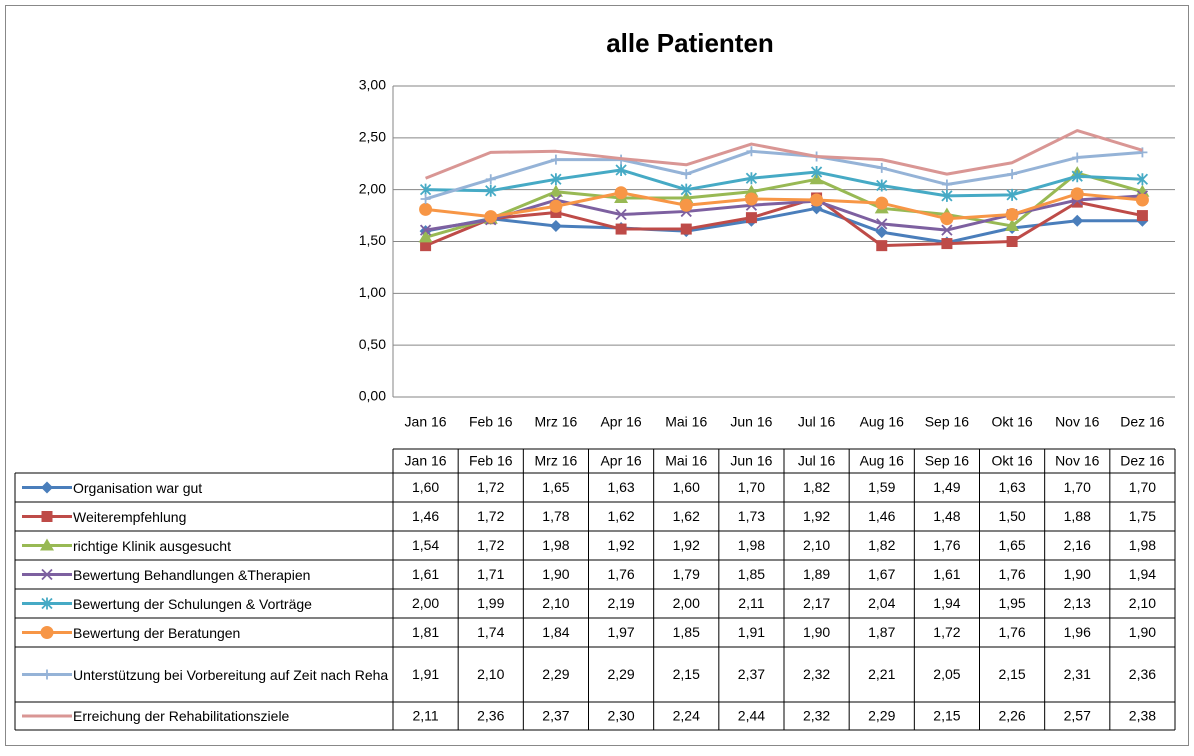 Image resolution: width=1194 pixels, height=756 pixels. What do you see at coordinates (555, 516) in the screenshot?
I see `table-value: 1,78` at bounding box center [555, 516].